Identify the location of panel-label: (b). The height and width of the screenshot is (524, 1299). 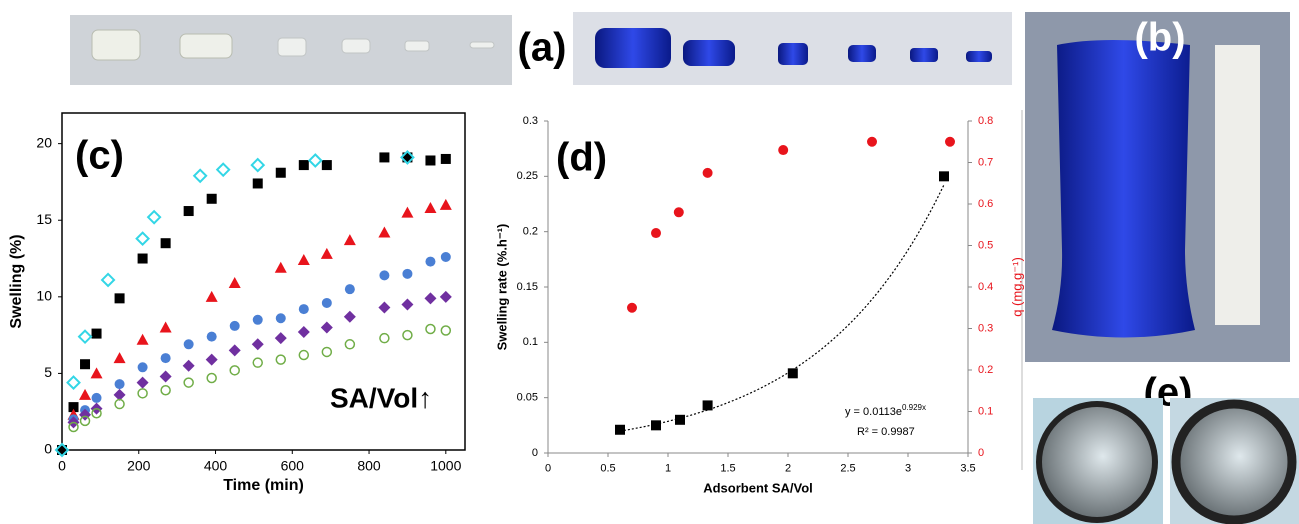
(1159, 38).